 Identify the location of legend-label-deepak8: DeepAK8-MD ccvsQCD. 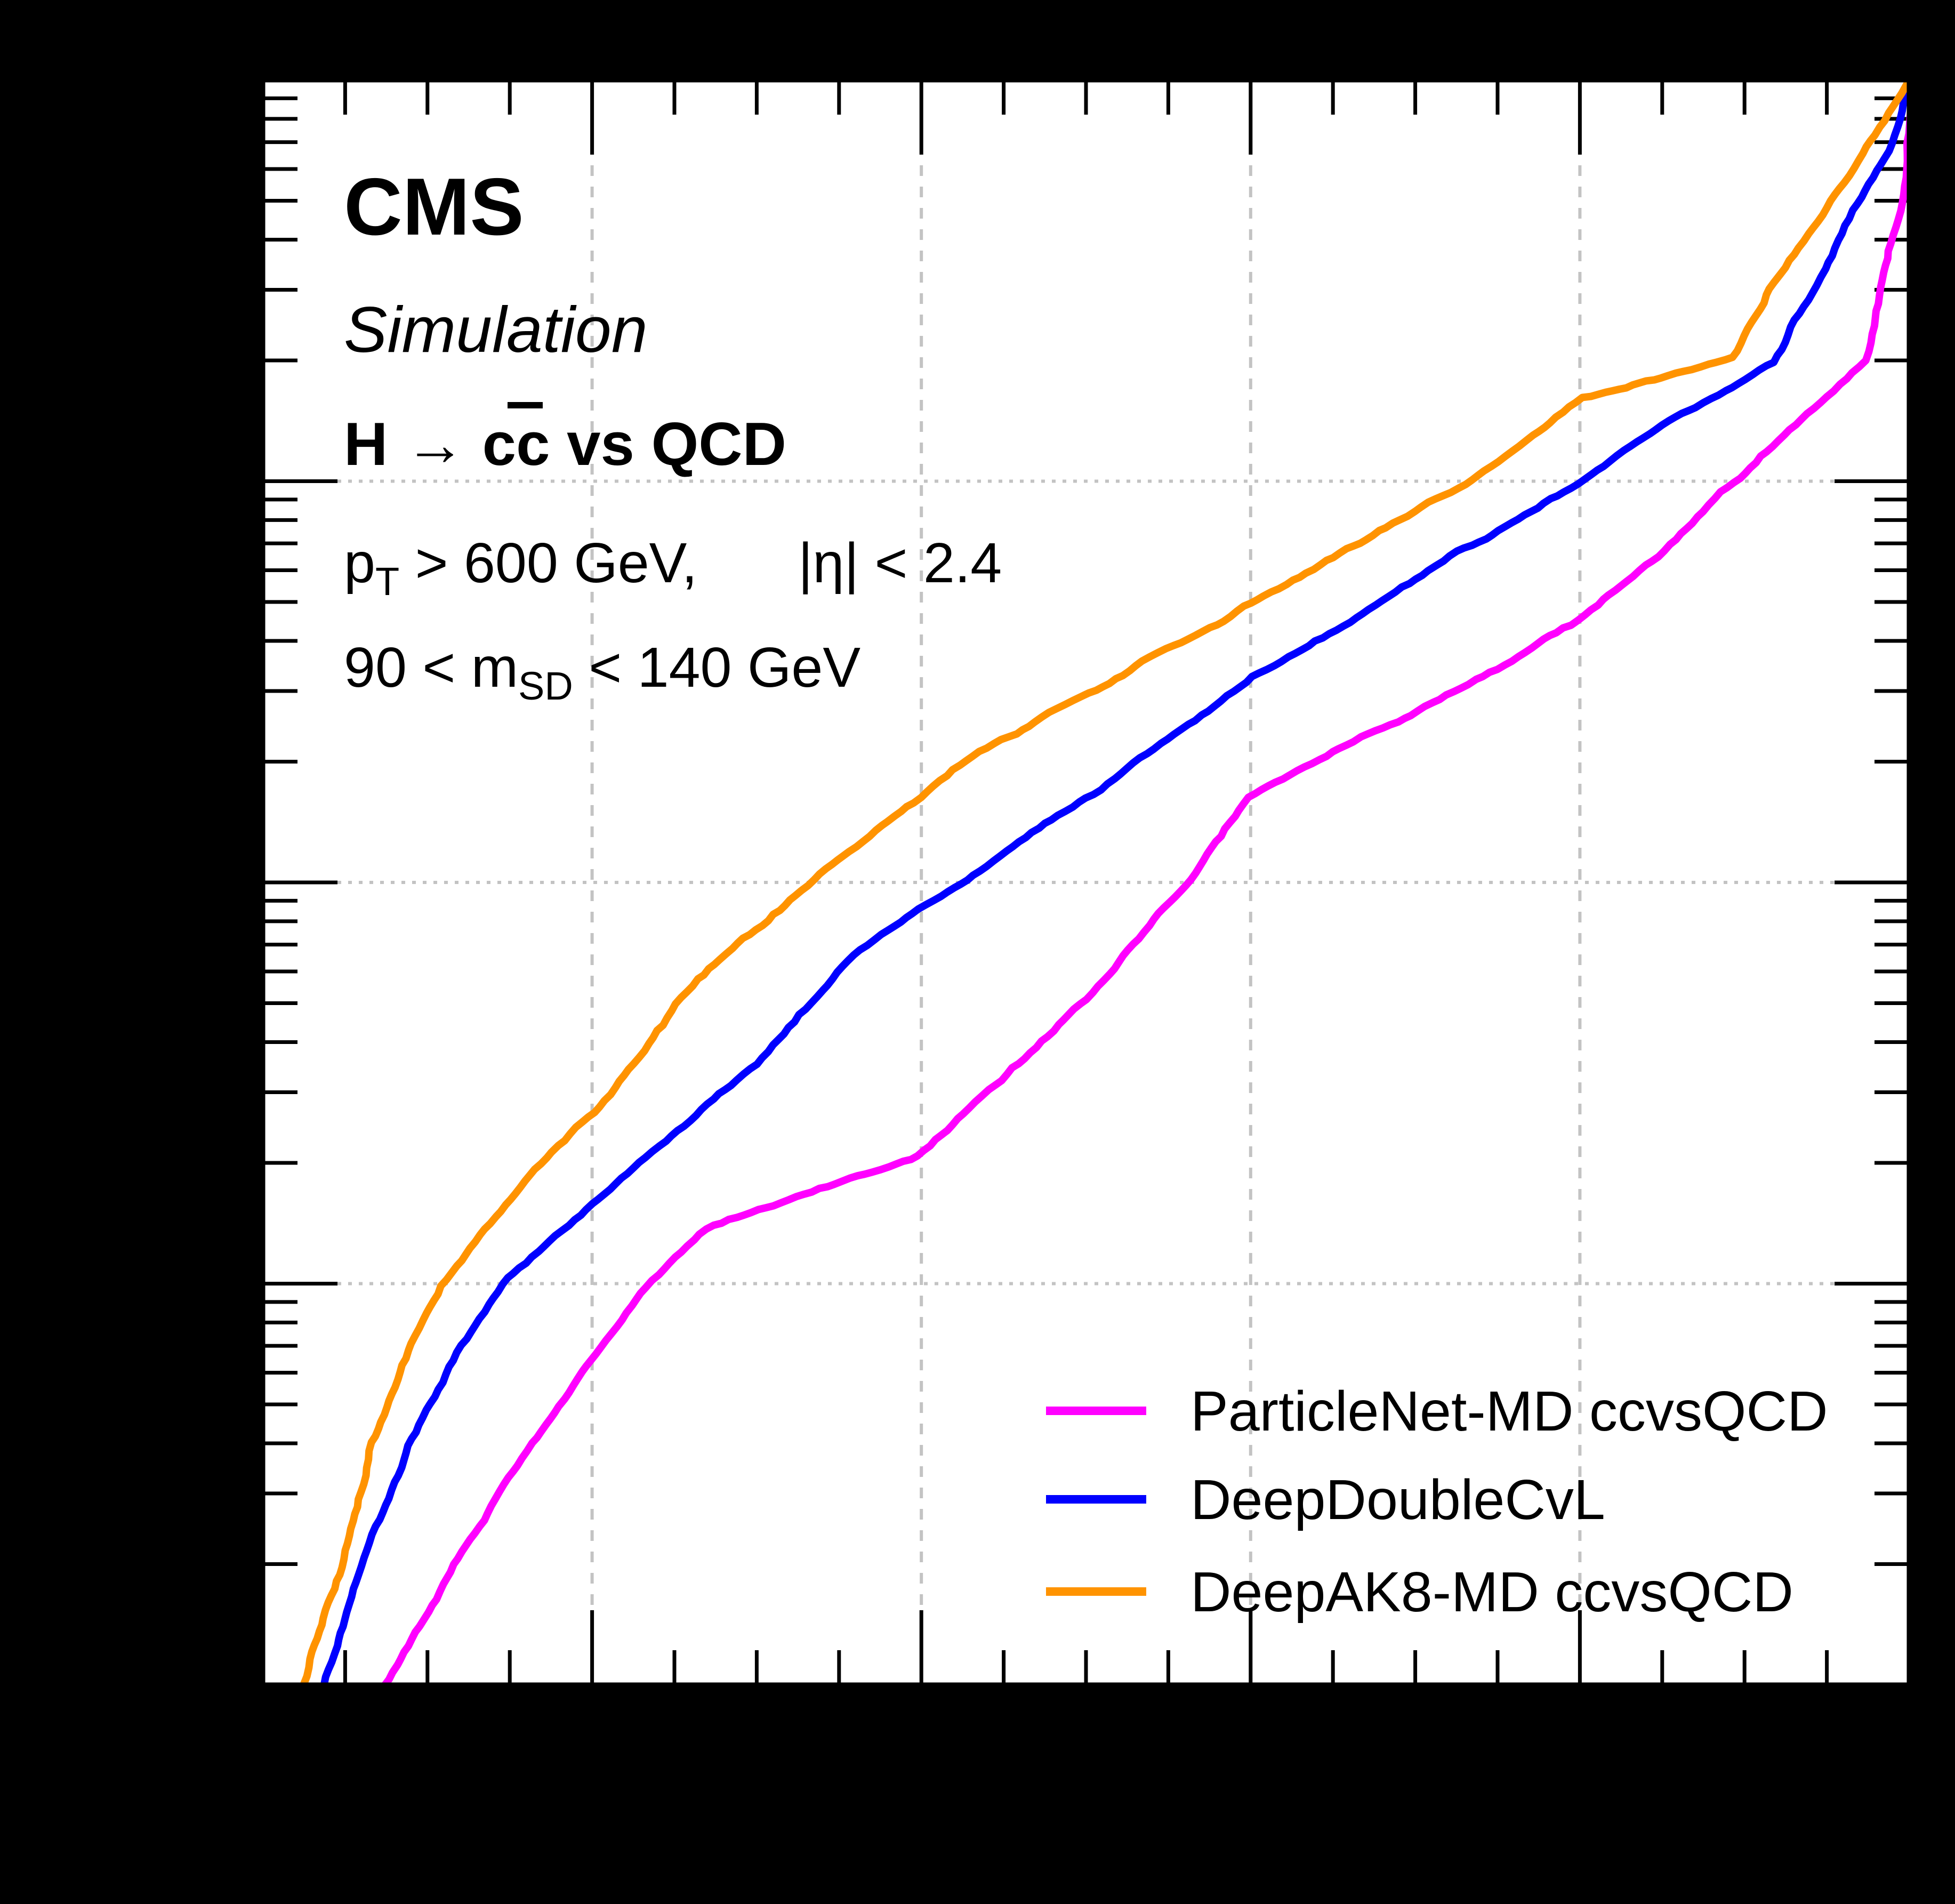
(1491, 1592).